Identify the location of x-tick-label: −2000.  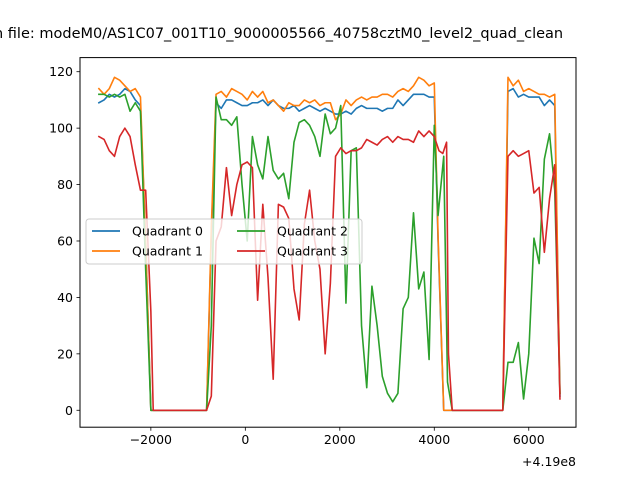
(151, 439).